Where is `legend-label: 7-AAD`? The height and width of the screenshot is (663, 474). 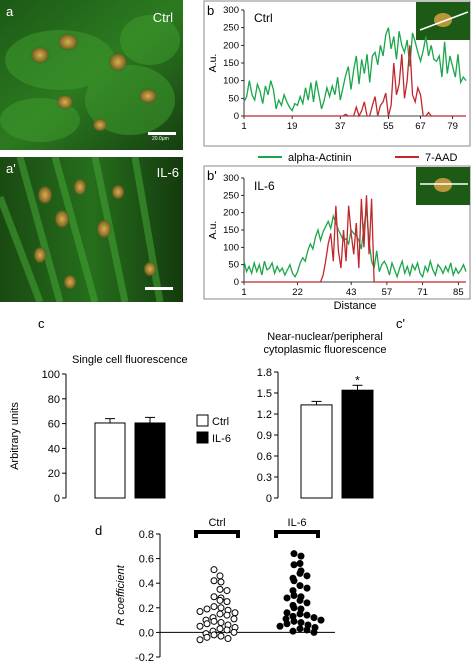
legend-label: 7-AAD is located at coordinates (441, 158).